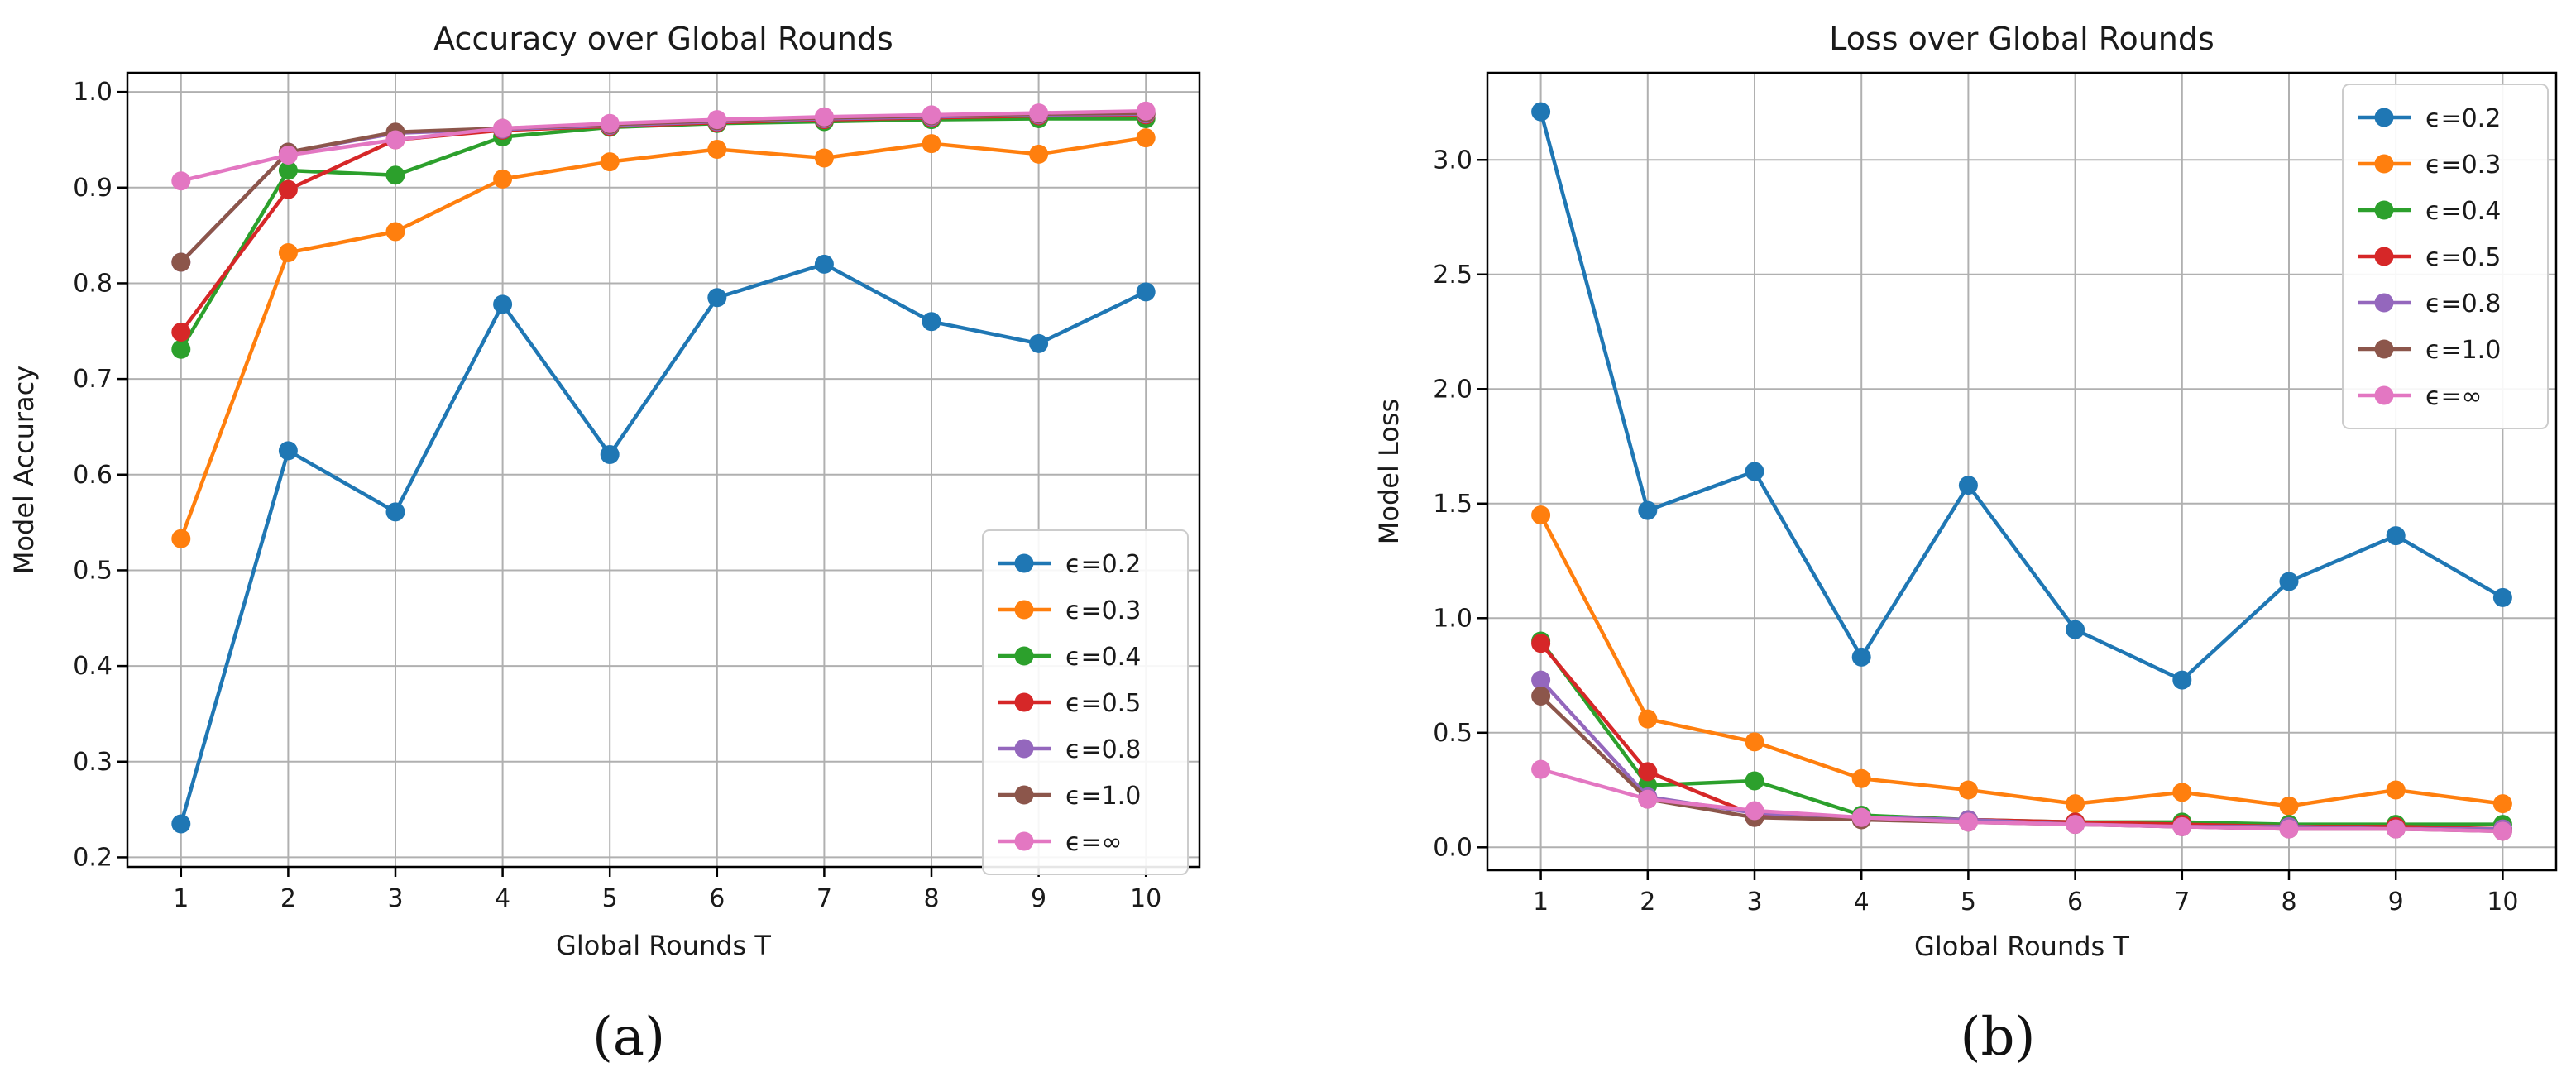  I want to click on x-tick-label: 4, so click(1862, 902).